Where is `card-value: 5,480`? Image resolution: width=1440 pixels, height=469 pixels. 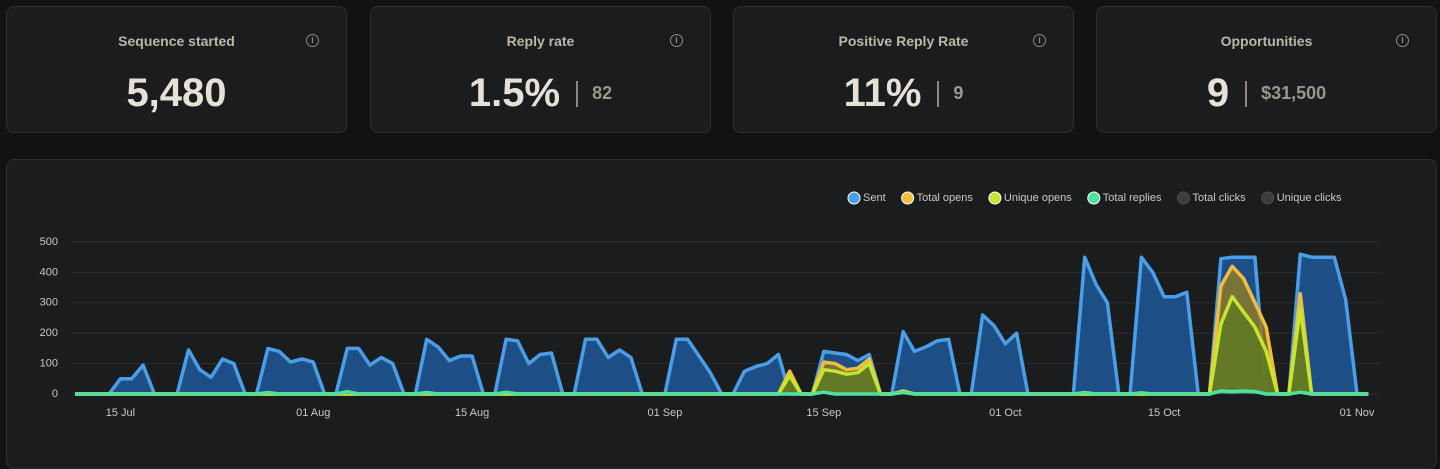 card-value: 5,480 is located at coordinates (176, 93).